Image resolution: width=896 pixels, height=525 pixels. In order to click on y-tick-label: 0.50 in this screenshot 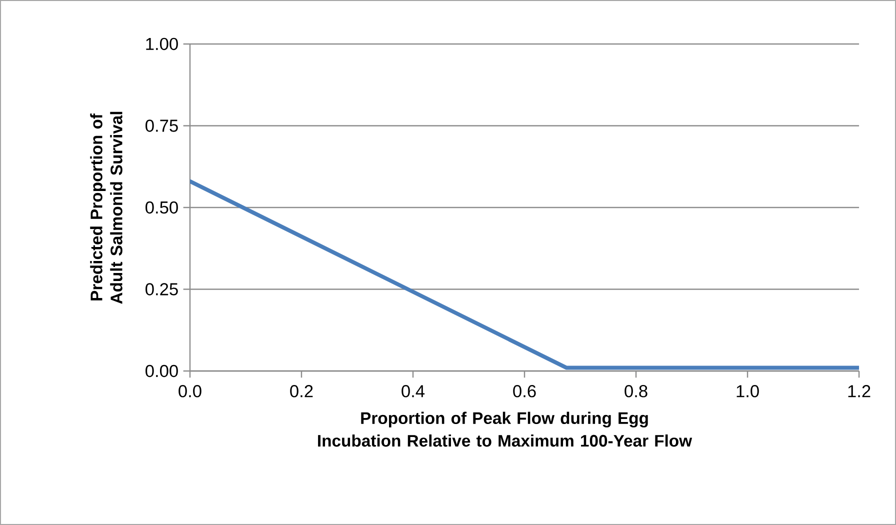, I will do `click(162, 207)`.